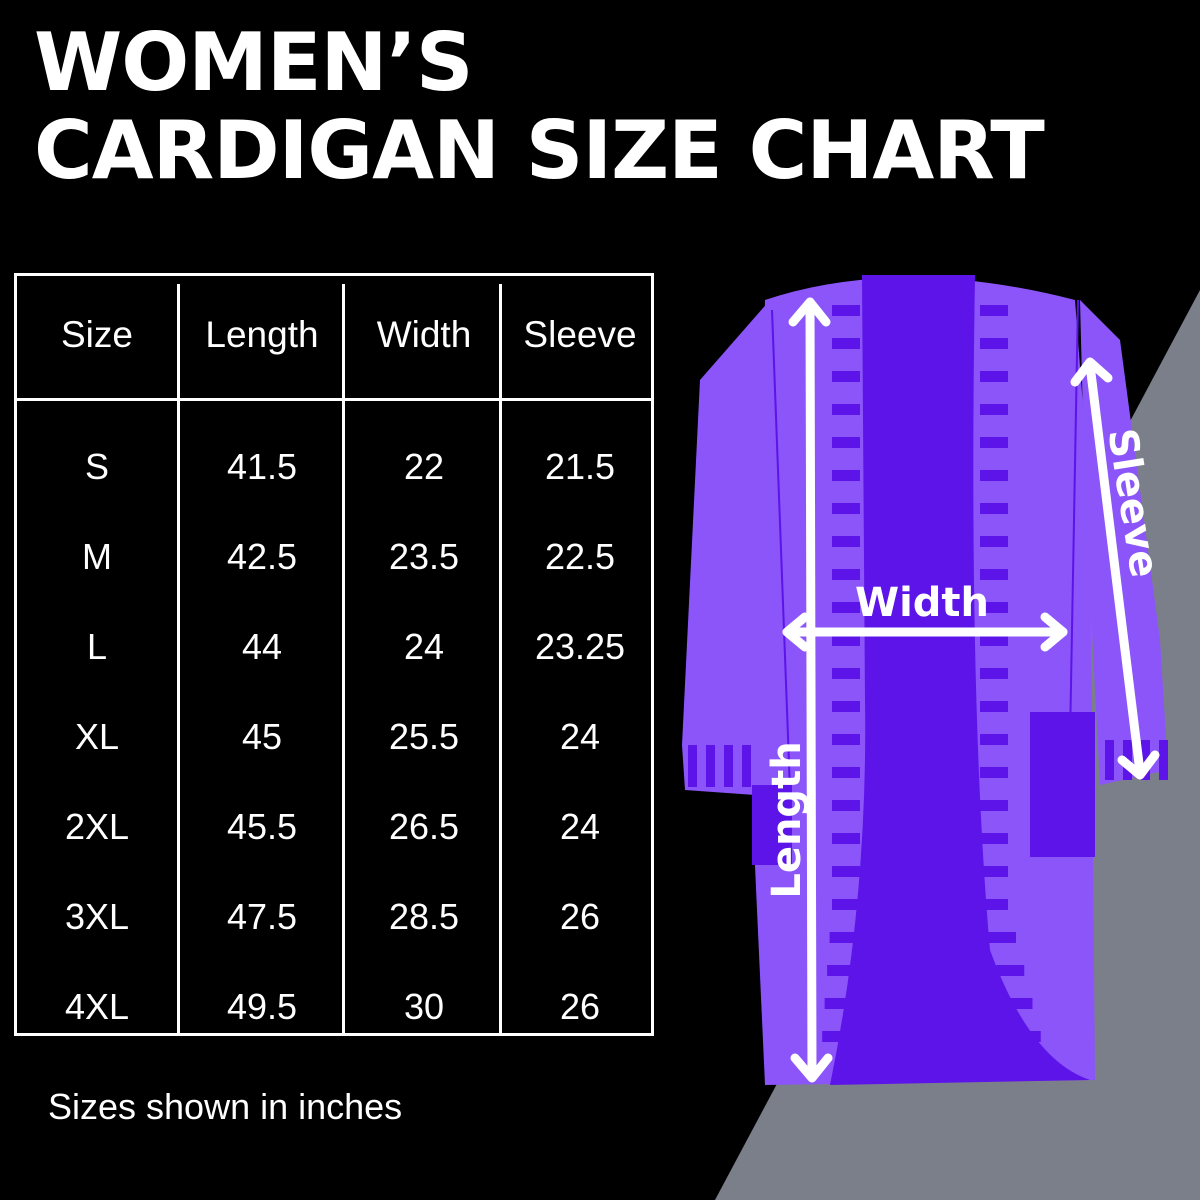 The height and width of the screenshot is (1200, 1200). Describe the element at coordinates (1115, 568) in the screenshot. I see `sleeve-arrow` at that location.